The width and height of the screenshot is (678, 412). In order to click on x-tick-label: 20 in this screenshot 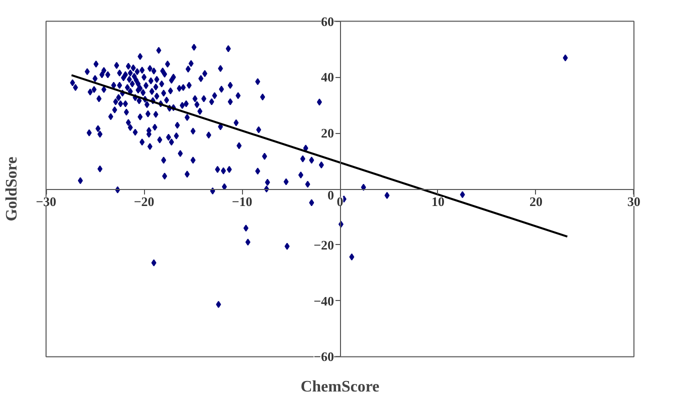, I will do `click(535, 201)`.